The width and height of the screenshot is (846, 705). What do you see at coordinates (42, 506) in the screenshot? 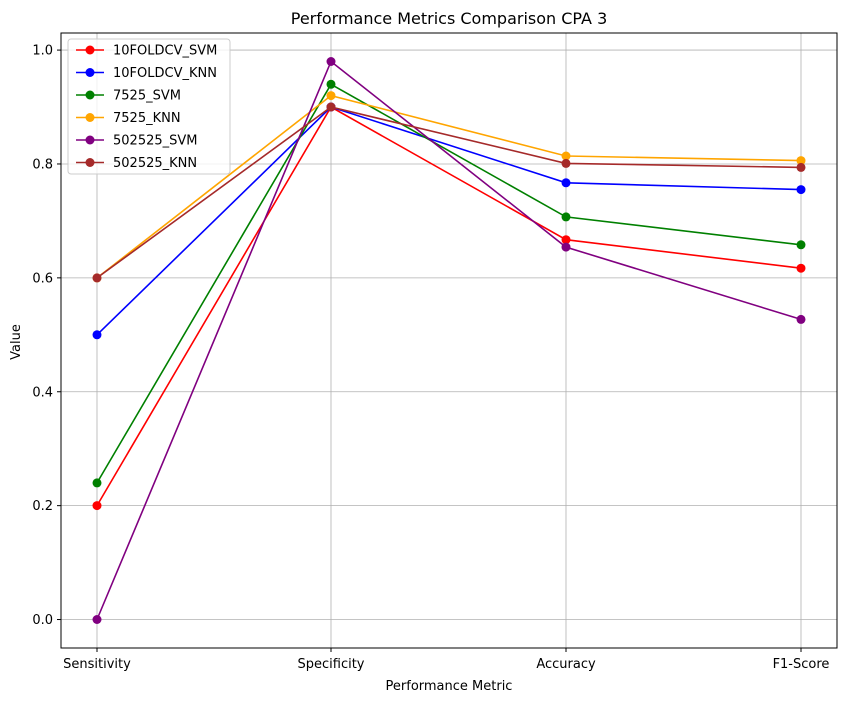
I see `y-tick-label: 0.2` at bounding box center [42, 506].